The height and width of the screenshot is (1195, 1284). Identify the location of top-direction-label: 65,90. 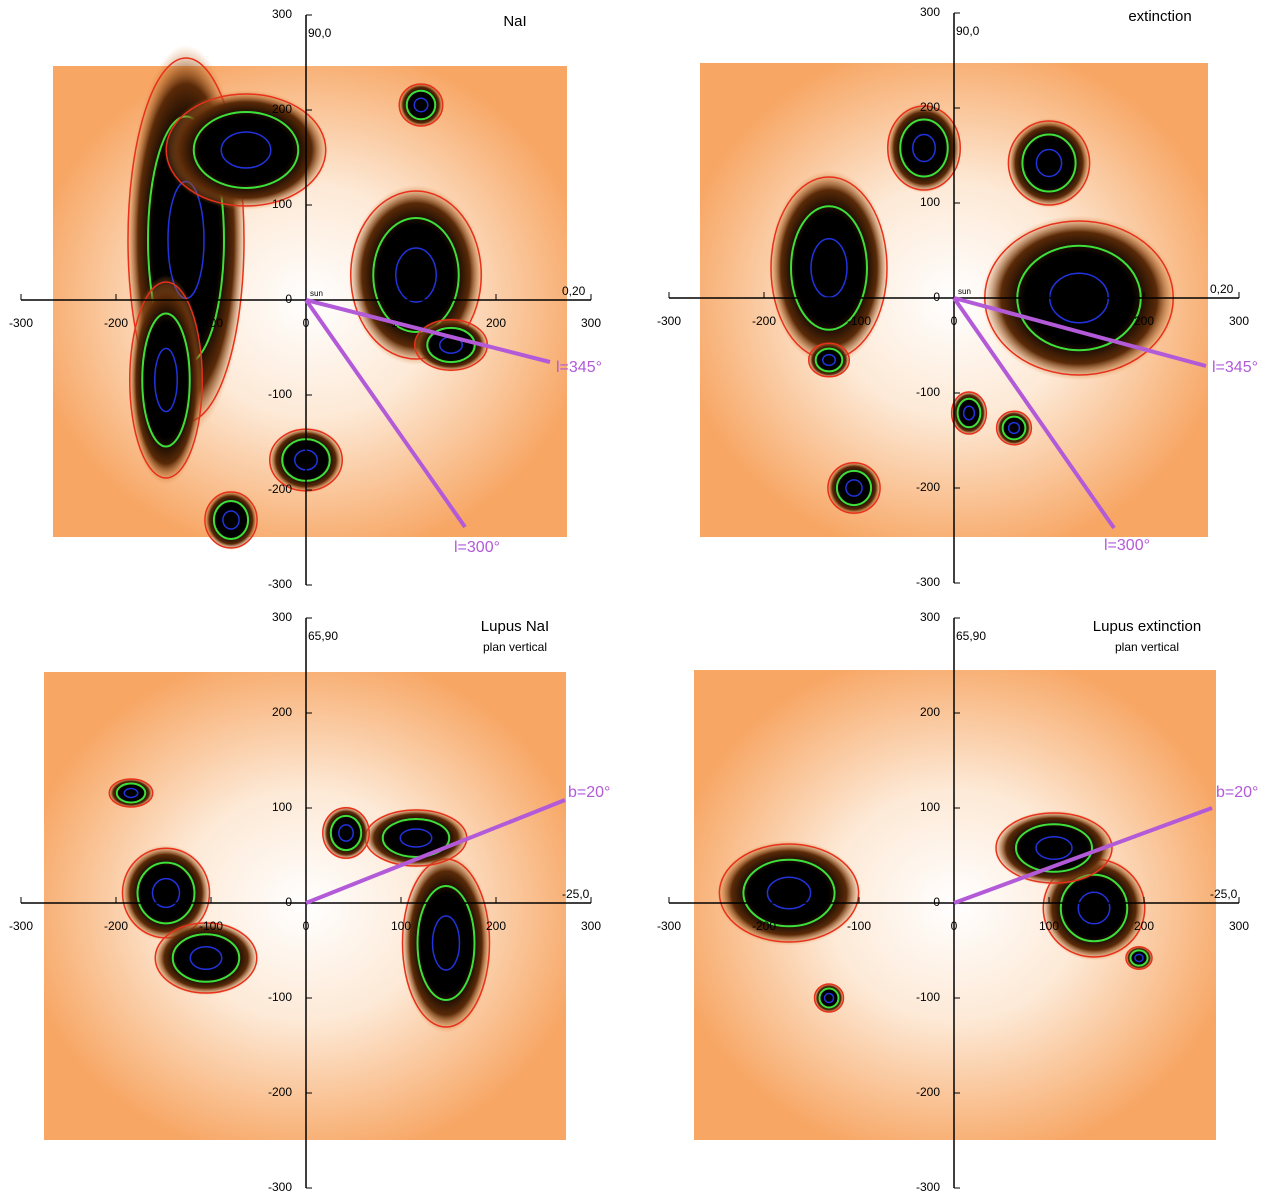
(971, 636).